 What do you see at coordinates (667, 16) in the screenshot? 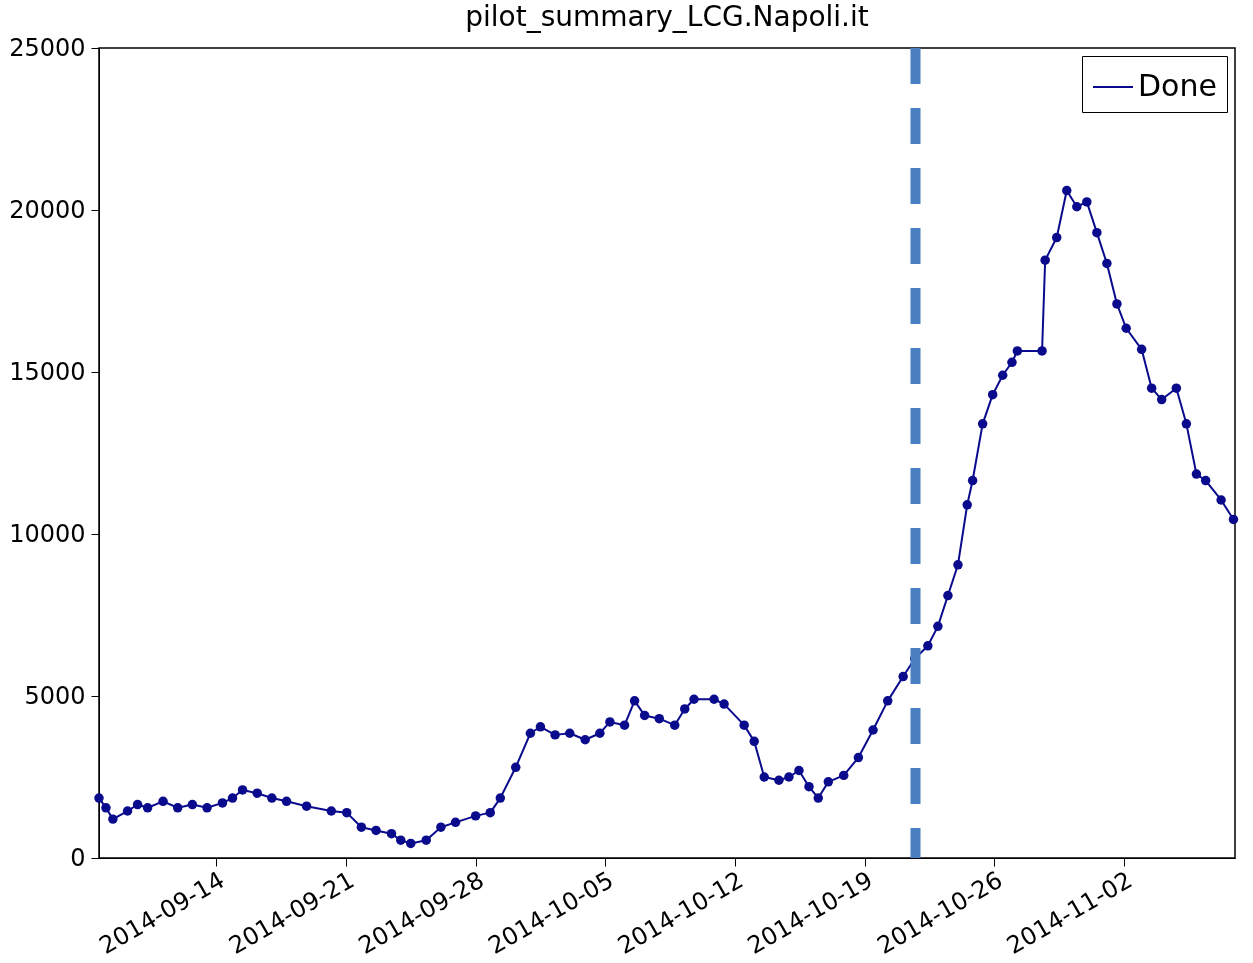
I see `chart-title: pilot_summary_LCG.Napoli.it` at bounding box center [667, 16].